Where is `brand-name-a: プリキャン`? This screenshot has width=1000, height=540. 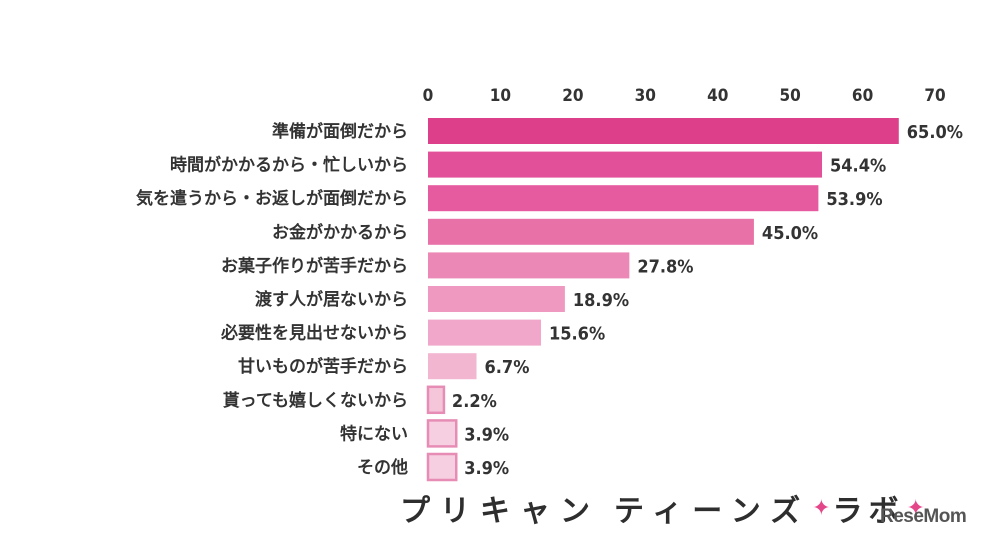 brand-name-a: プリキャン is located at coordinates (500, 511).